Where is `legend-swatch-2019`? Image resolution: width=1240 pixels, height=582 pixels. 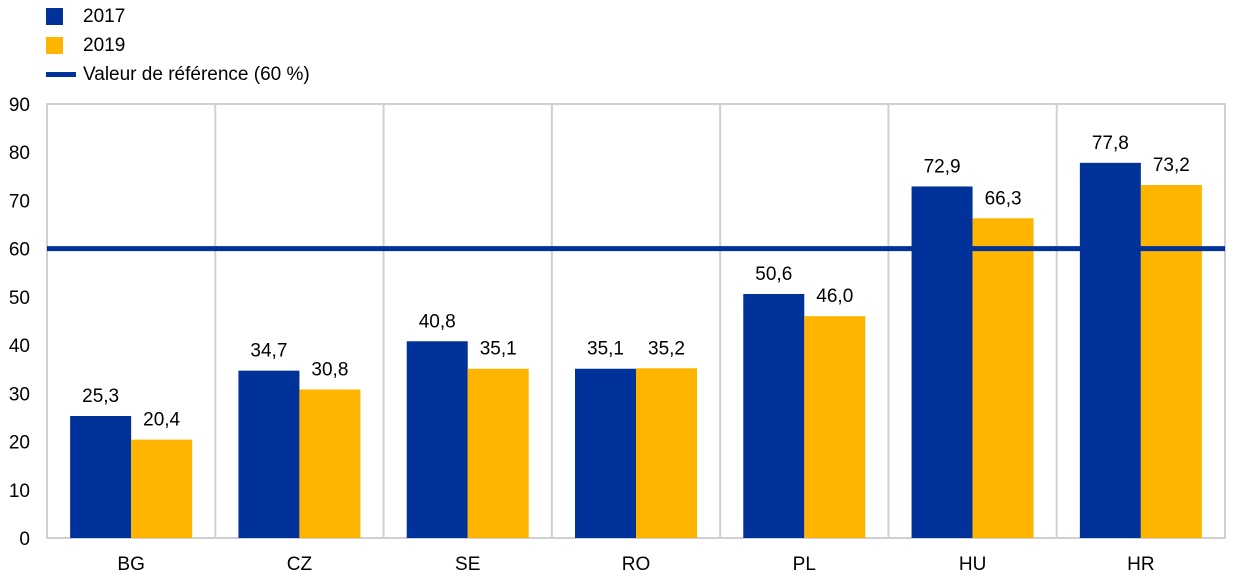 legend-swatch-2019 is located at coordinates (54, 45).